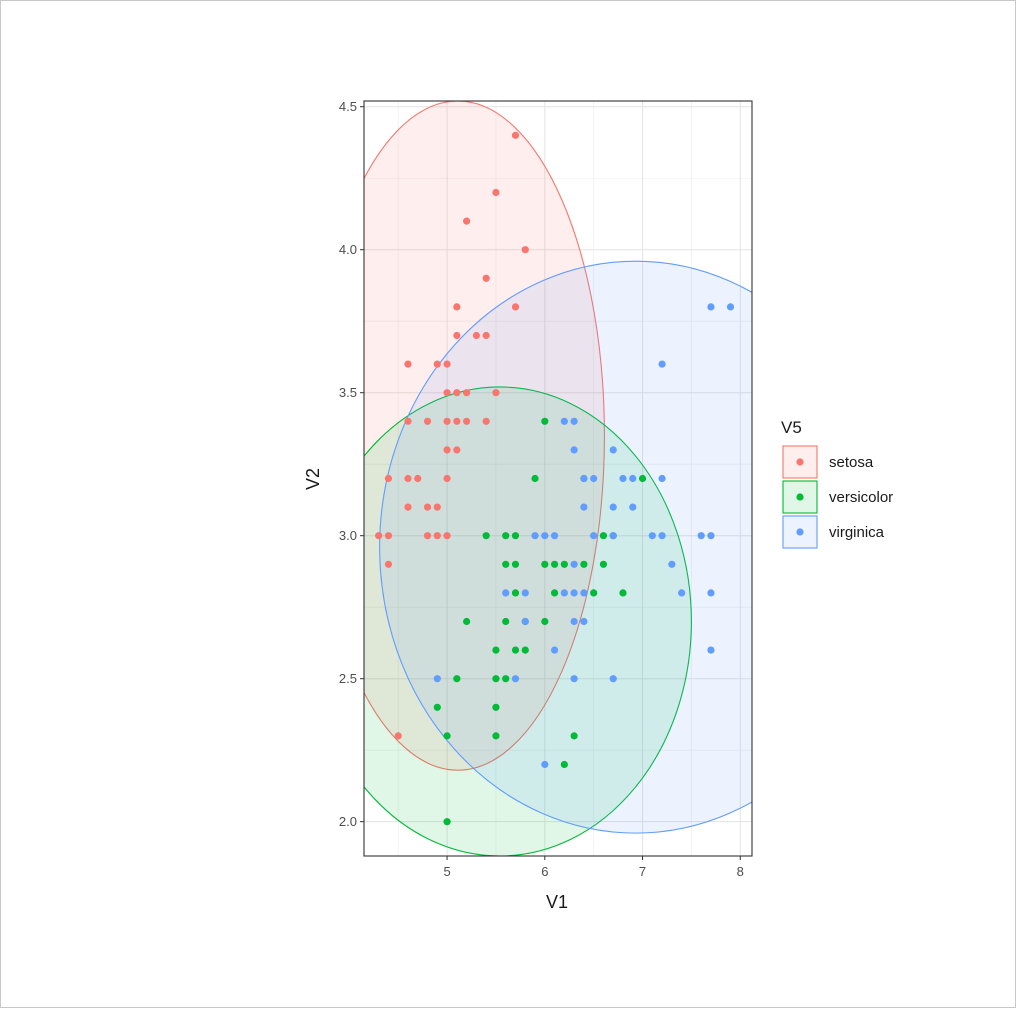 The image size is (1016, 1009). Describe the element at coordinates (800, 462) in the screenshot. I see `legend-point-setosa` at that location.